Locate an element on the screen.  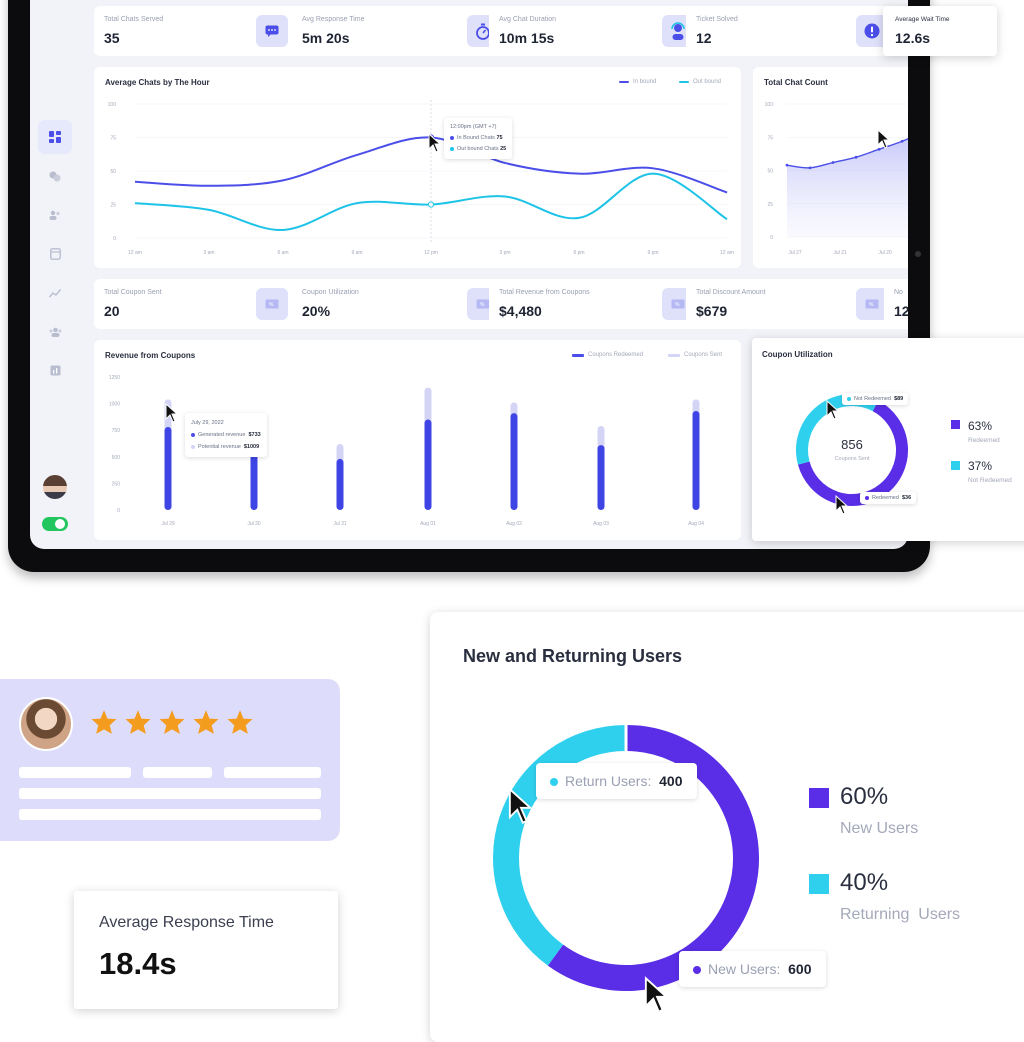
stat-card-coupon-revenue: Total Revenue from Coupons $4,480 % is located at coordinates (597, 304).